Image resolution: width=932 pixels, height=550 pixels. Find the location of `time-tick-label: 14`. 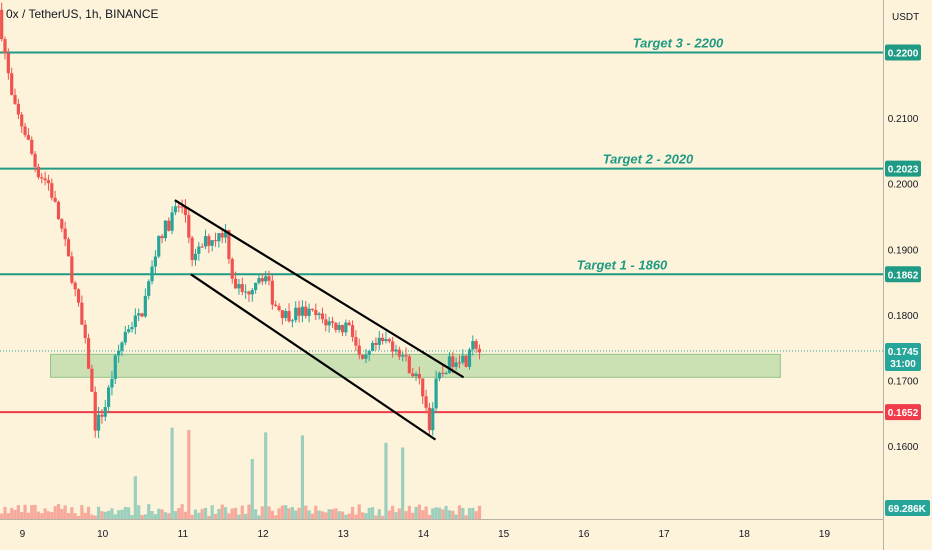

time-tick-label: 14 is located at coordinates (424, 534).